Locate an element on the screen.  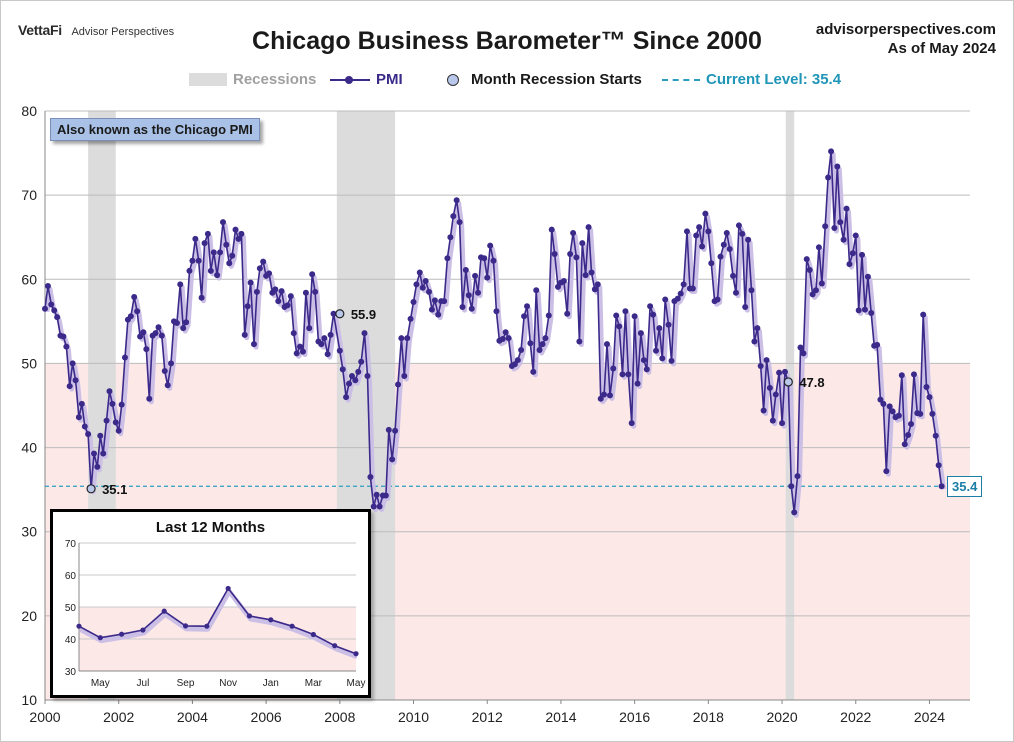
legend-month-recession-label: Month Recession Starts is located at coordinates (556, 79).